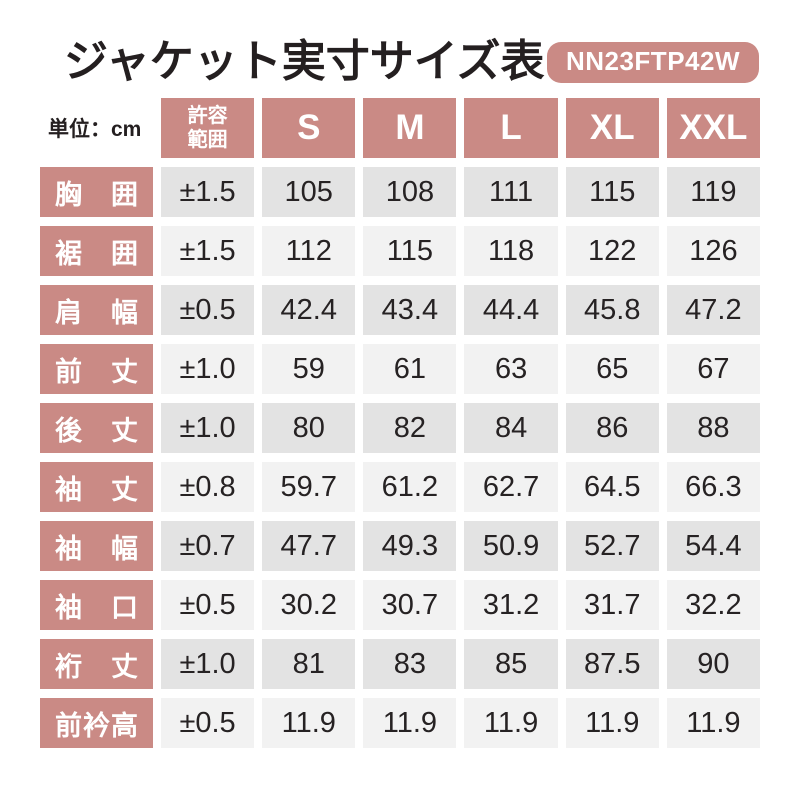 This screenshot has height=800, width=800. I want to click on size-value-xl: 65, so click(612, 369).